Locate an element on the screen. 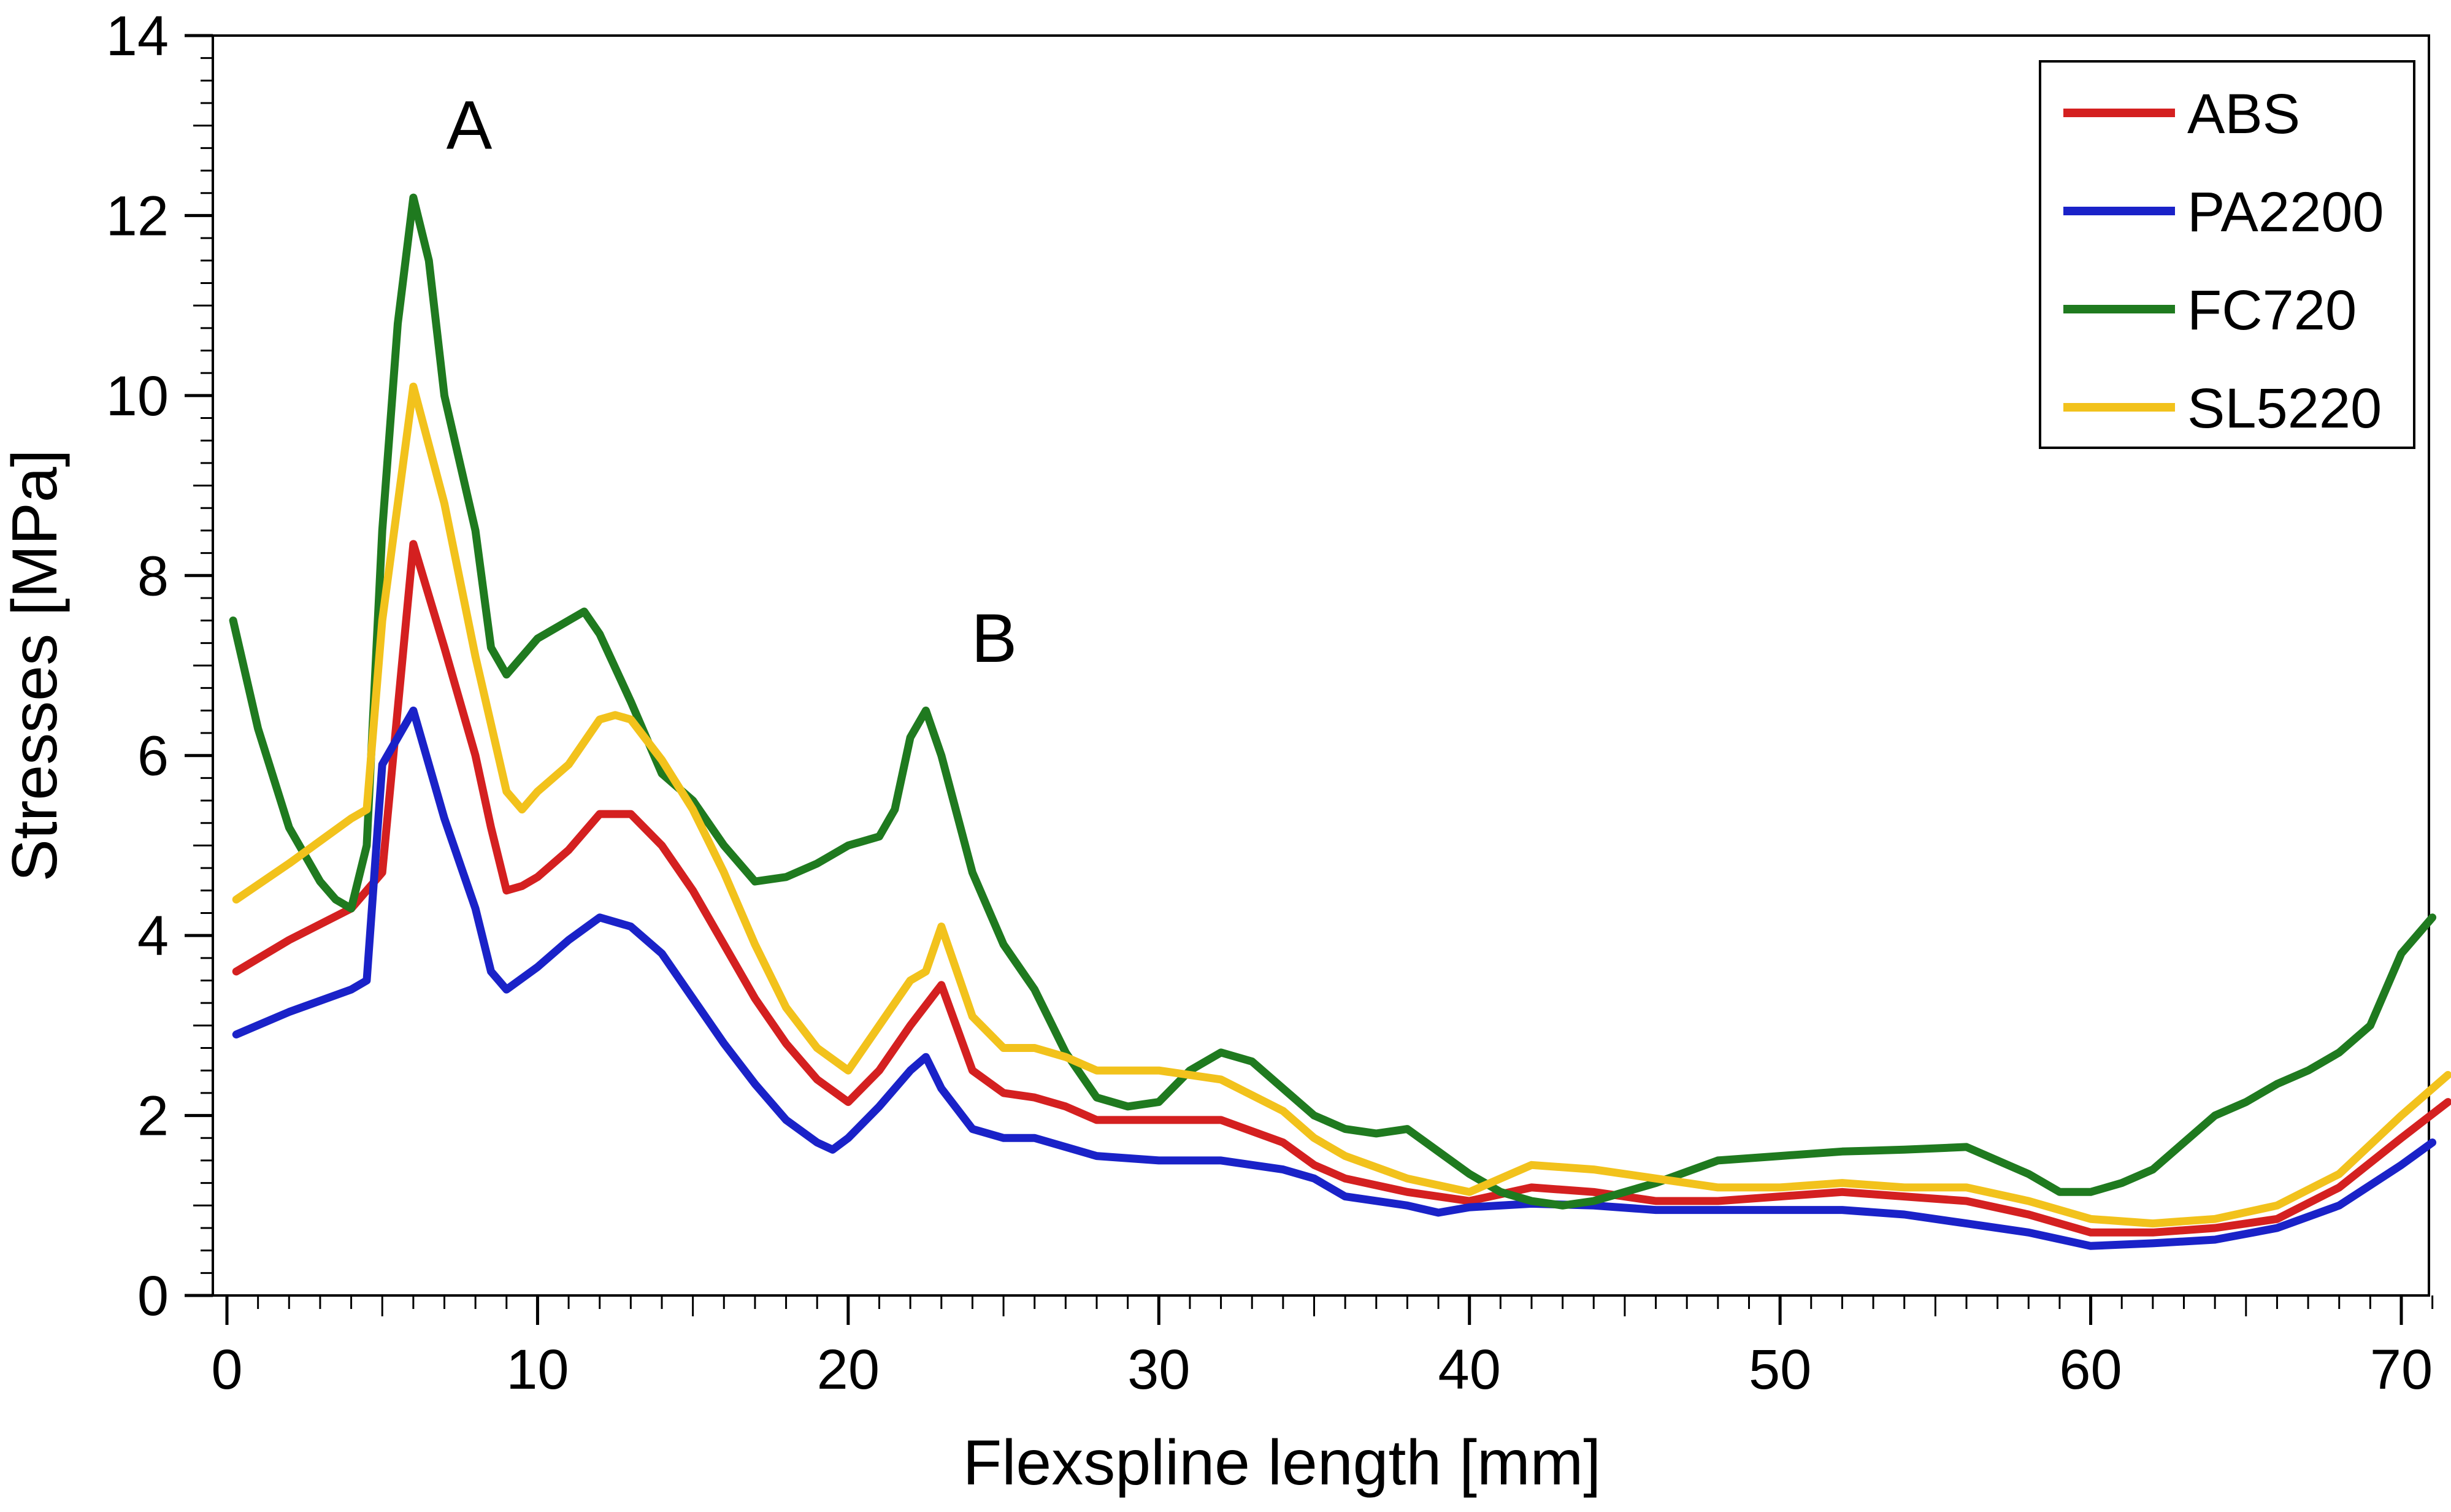 This screenshot has width=2451, height=1512. x-tick-label: 40 is located at coordinates (1469, 1369).